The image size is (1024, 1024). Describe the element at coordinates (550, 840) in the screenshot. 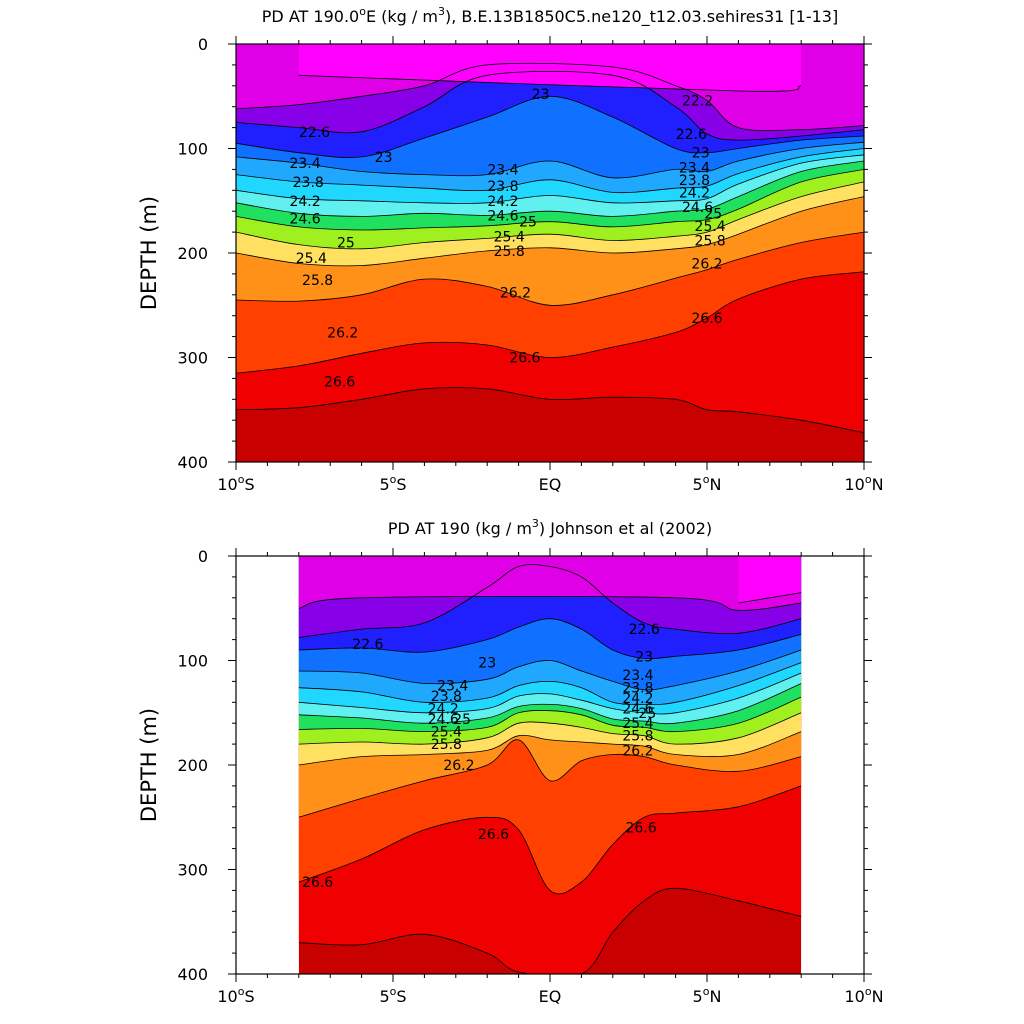

I see `isopycnal-line-26.6` at that location.